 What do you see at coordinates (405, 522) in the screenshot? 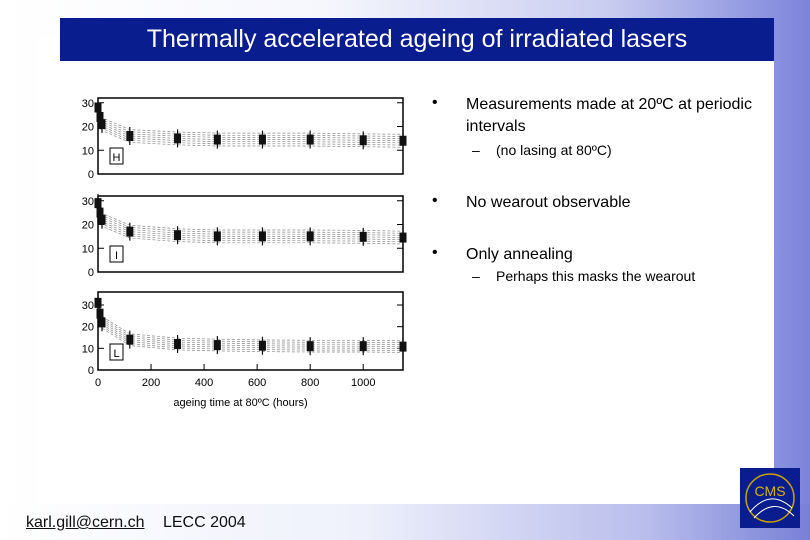
I see `footer-band` at bounding box center [405, 522].